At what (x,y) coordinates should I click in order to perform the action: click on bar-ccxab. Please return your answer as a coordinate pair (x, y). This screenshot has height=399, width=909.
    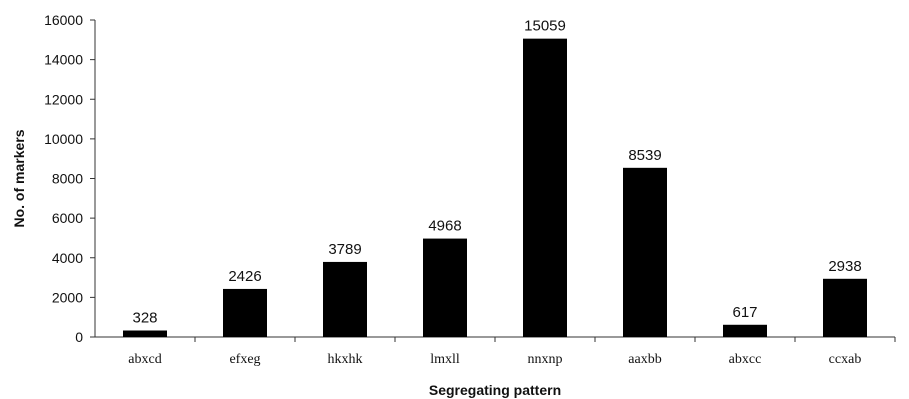
    Looking at the image, I should click on (845, 307).